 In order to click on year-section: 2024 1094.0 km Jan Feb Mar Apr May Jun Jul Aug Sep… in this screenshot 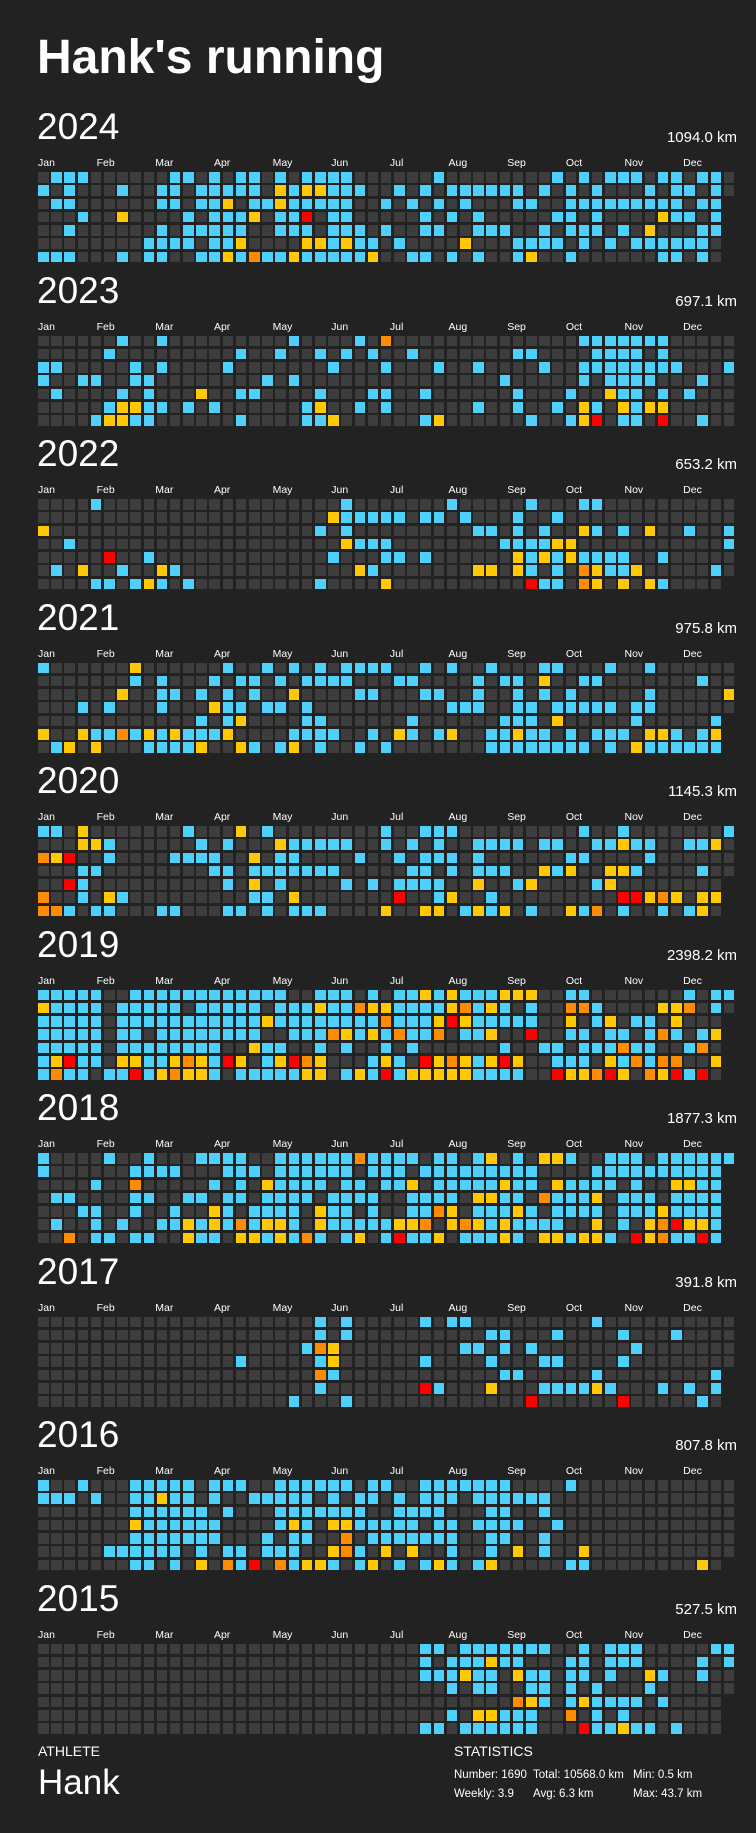, I will do `click(387, 187)`.